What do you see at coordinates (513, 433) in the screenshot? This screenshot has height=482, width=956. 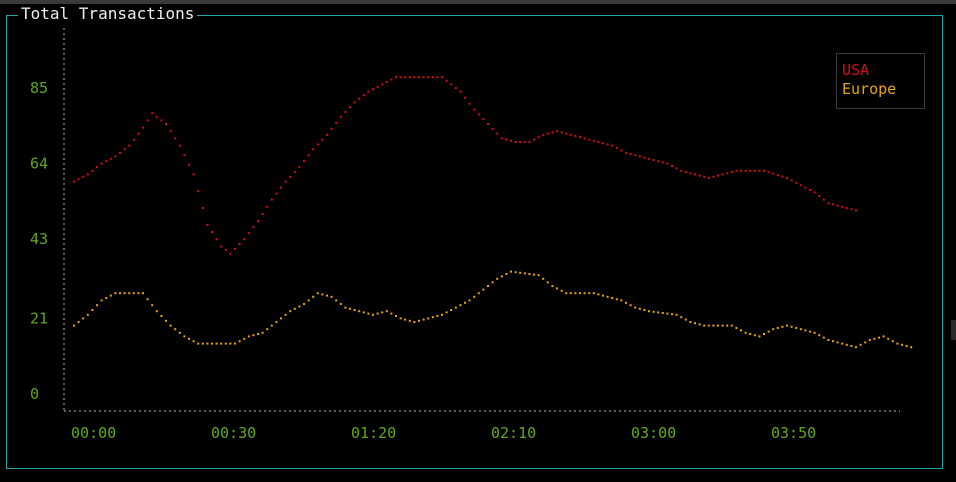 I see `x-tick-label: 02:10` at bounding box center [513, 433].